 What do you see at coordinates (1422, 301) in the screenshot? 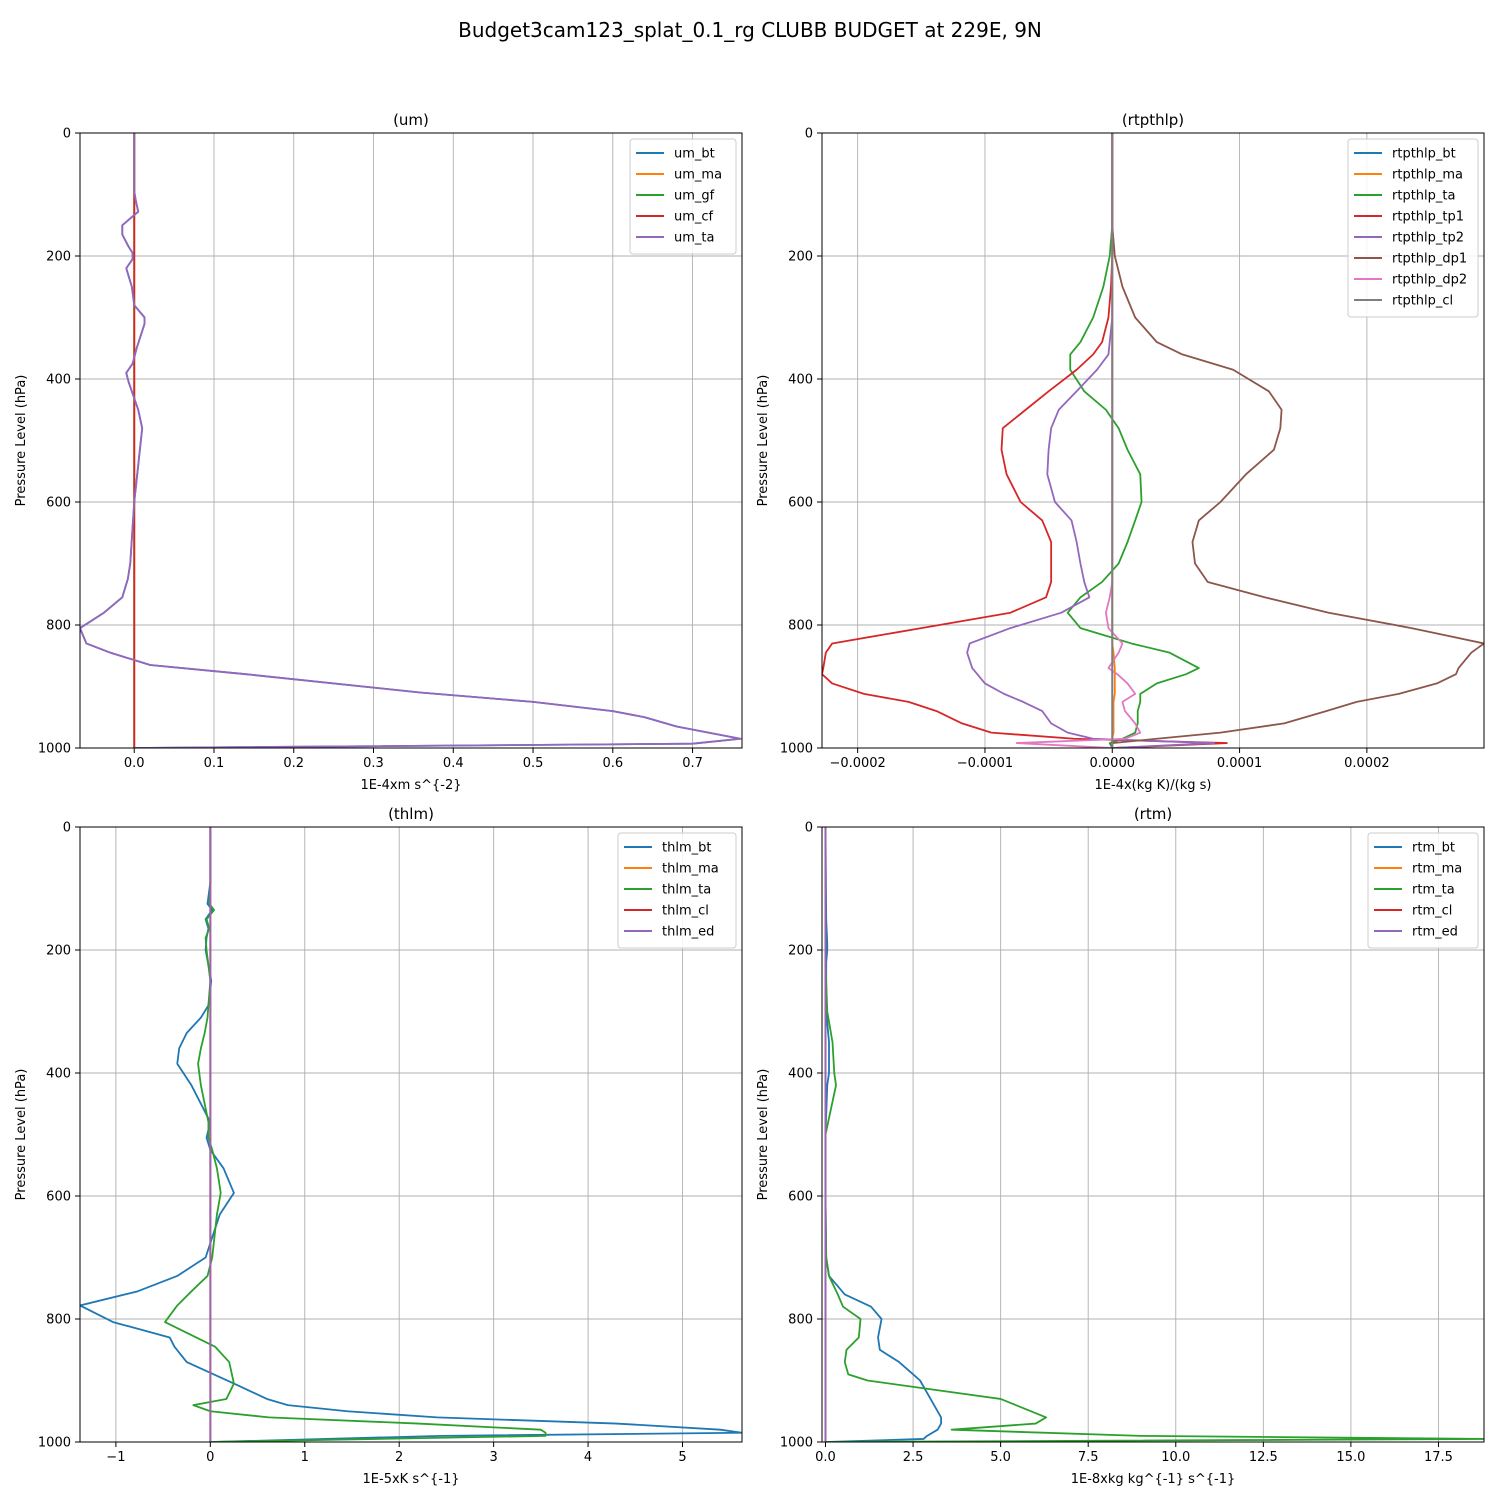
I see `legend-label: rtpthlp_cl` at bounding box center [1422, 301].